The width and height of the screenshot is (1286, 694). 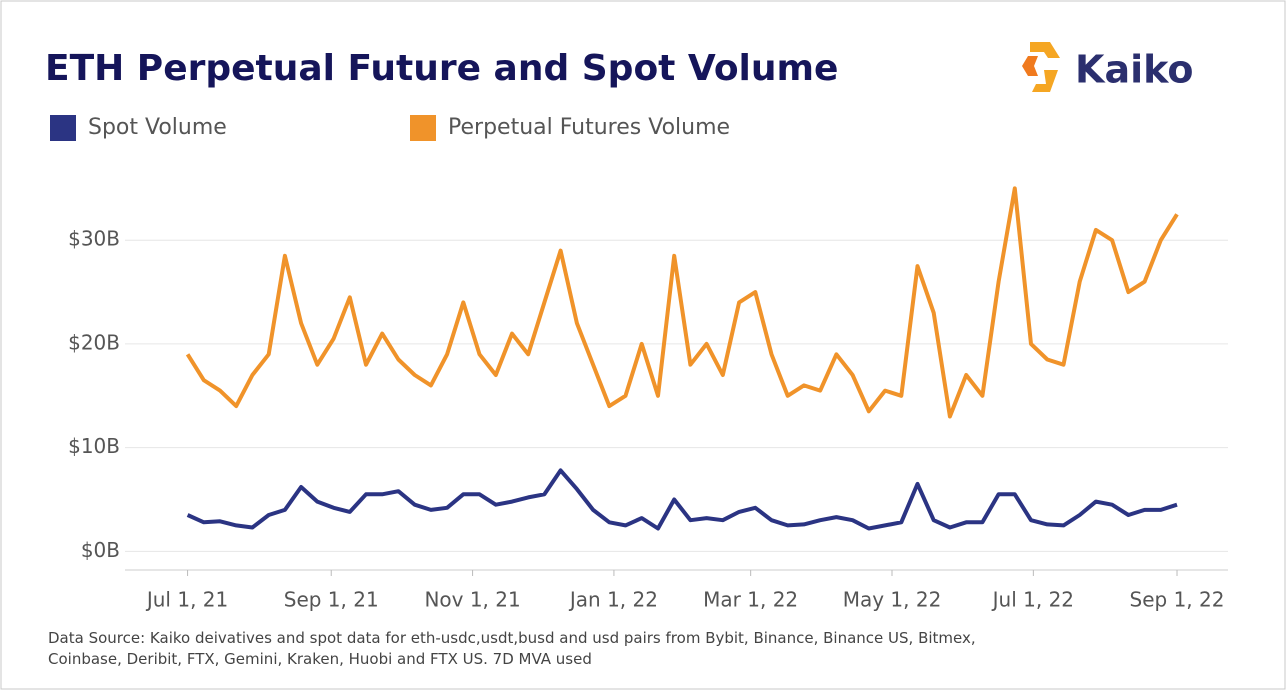 I want to click on x-tick-label: Jul 1, 22, so click(x=1032, y=600).